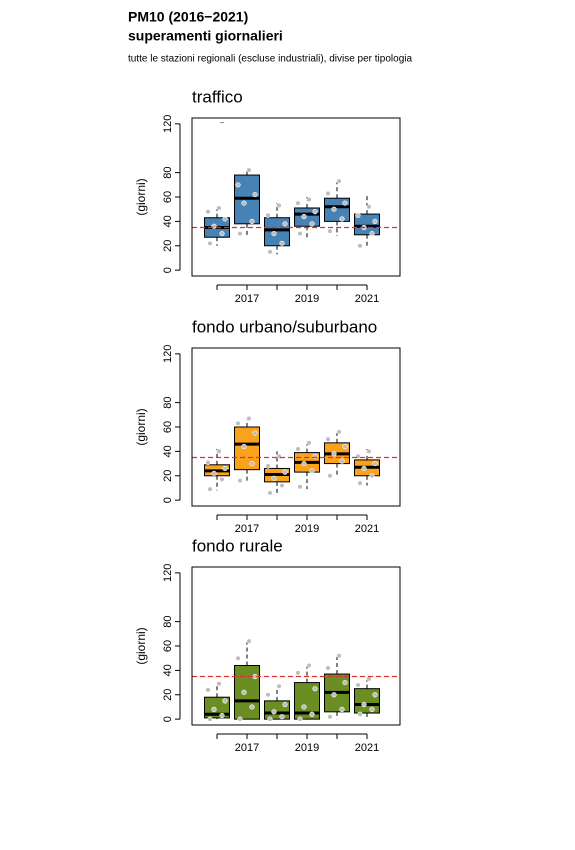 The height and width of the screenshot is (850, 575). I want to click on page-title: PM10 (2016−2021), so click(188, 17).